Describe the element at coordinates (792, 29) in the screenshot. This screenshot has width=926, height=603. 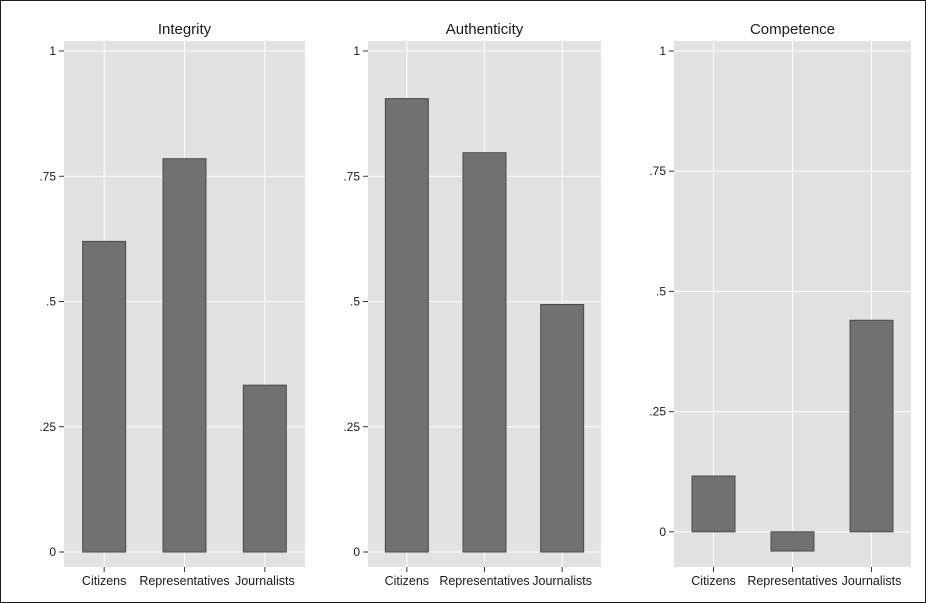
I see `panel-title: Competence` at that location.